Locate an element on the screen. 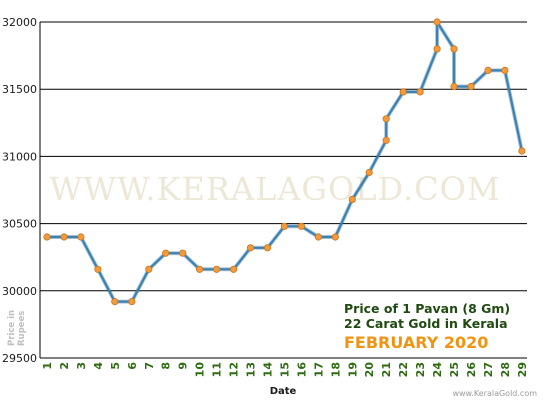  x-axis-label: Date is located at coordinates (283, 391).